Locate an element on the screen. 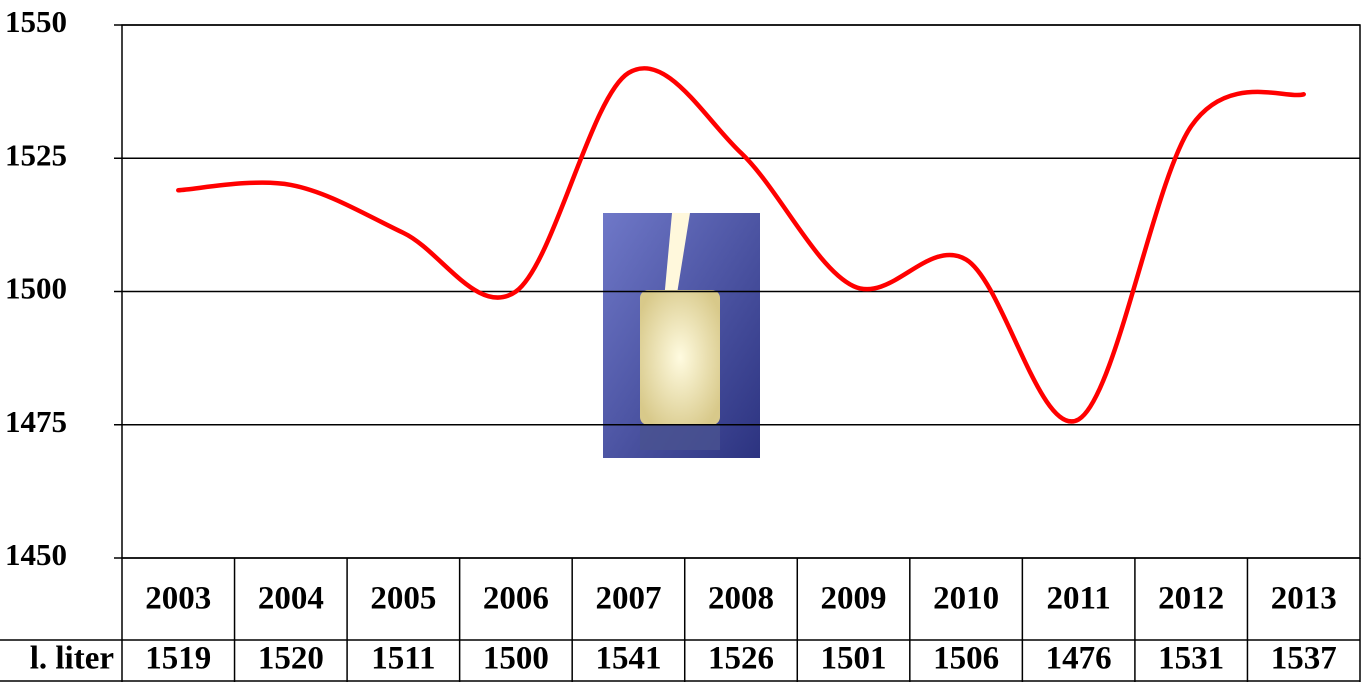 Image resolution: width=1367 pixels, height=682 pixels. y-tick-label: 1500 is located at coordinates (36, 288).